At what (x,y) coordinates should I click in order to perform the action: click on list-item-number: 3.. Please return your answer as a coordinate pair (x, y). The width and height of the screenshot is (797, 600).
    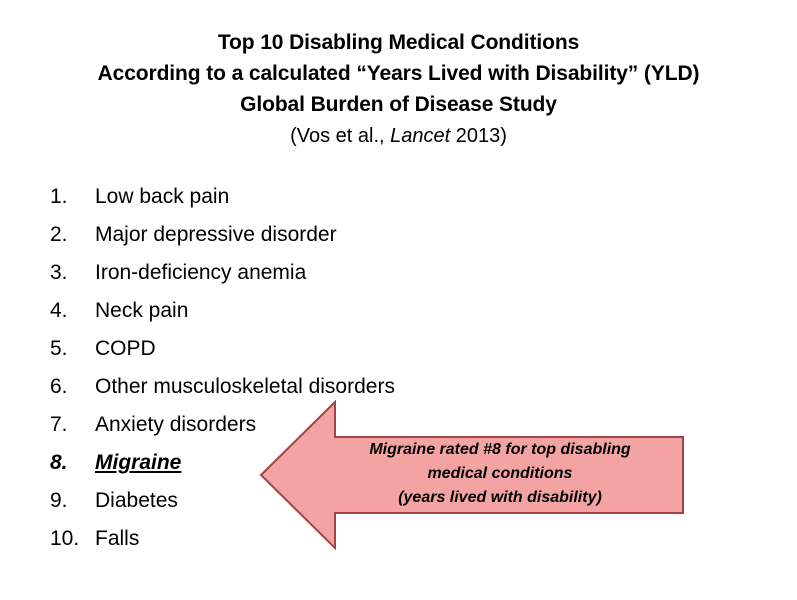
    Looking at the image, I should click on (59, 272).